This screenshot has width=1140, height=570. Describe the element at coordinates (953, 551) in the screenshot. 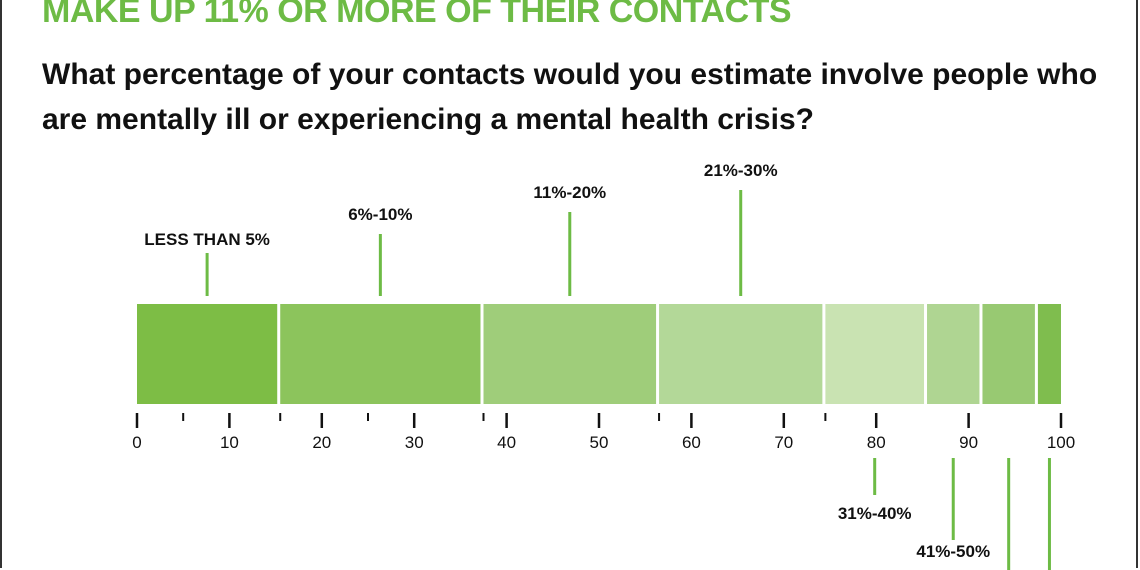

I see `category-label-5: 41%-50%` at that location.